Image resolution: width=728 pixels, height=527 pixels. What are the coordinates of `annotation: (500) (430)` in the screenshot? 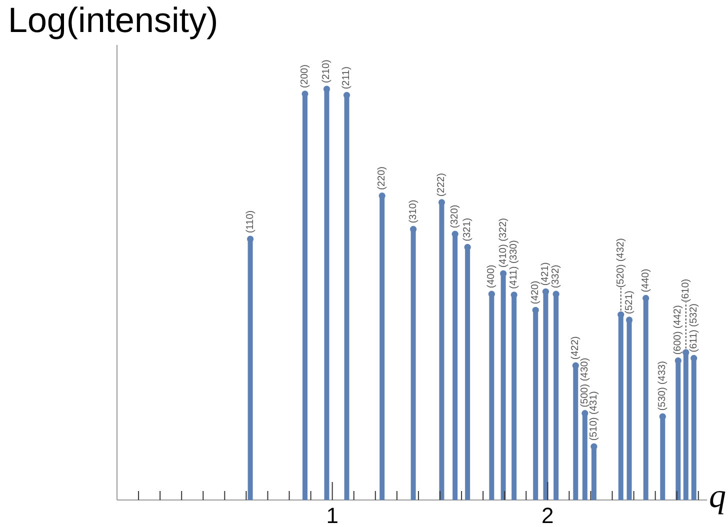 It's located at (584, 383).